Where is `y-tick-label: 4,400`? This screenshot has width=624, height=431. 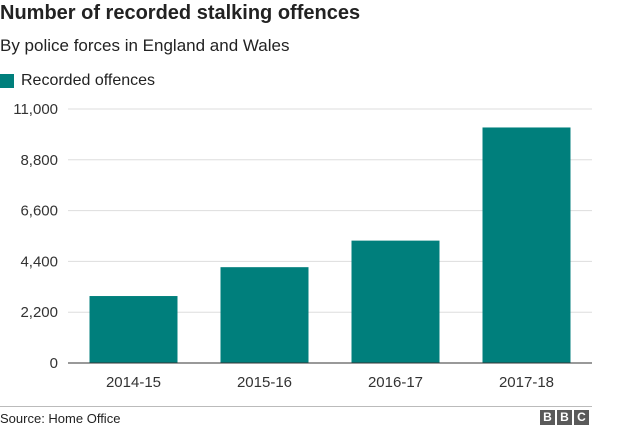 y-tick-label: 4,400 is located at coordinates (39, 261).